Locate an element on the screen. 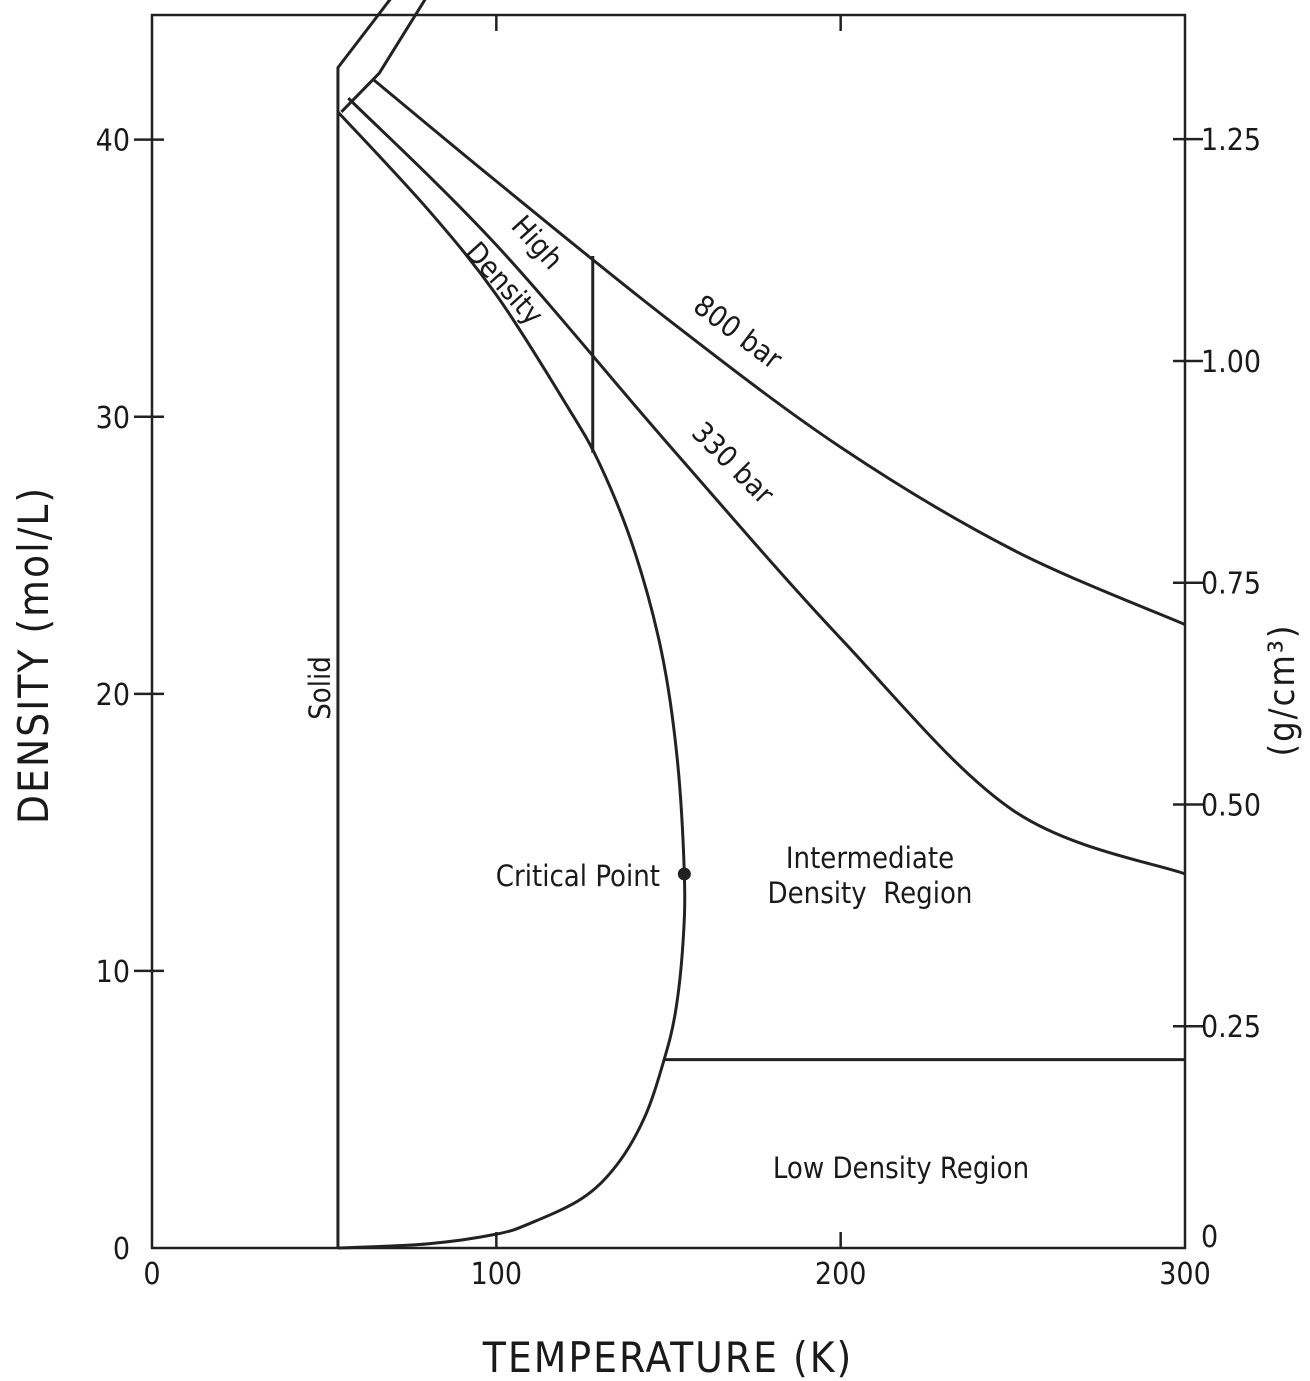 The image size is (1310, 1381). low-density-label: Low Density Region is located at coordinates (901, 1168).